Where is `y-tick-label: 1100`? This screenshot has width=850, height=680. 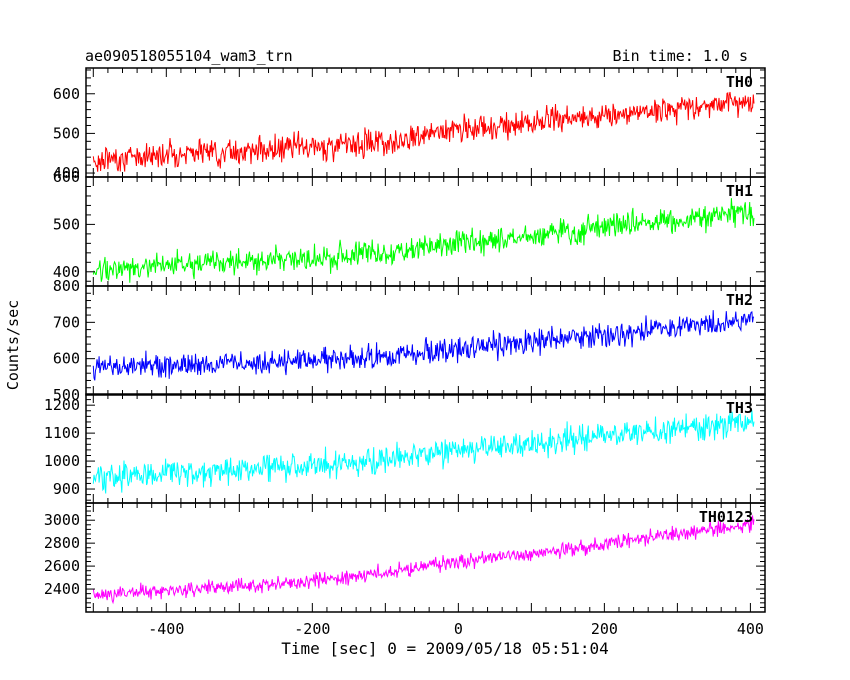
y-tick-label: 1100 is located at coordinates (62, 433).